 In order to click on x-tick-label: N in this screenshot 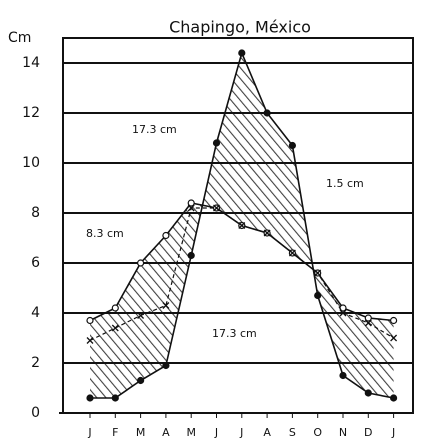, I will do `click(343, 432)`.